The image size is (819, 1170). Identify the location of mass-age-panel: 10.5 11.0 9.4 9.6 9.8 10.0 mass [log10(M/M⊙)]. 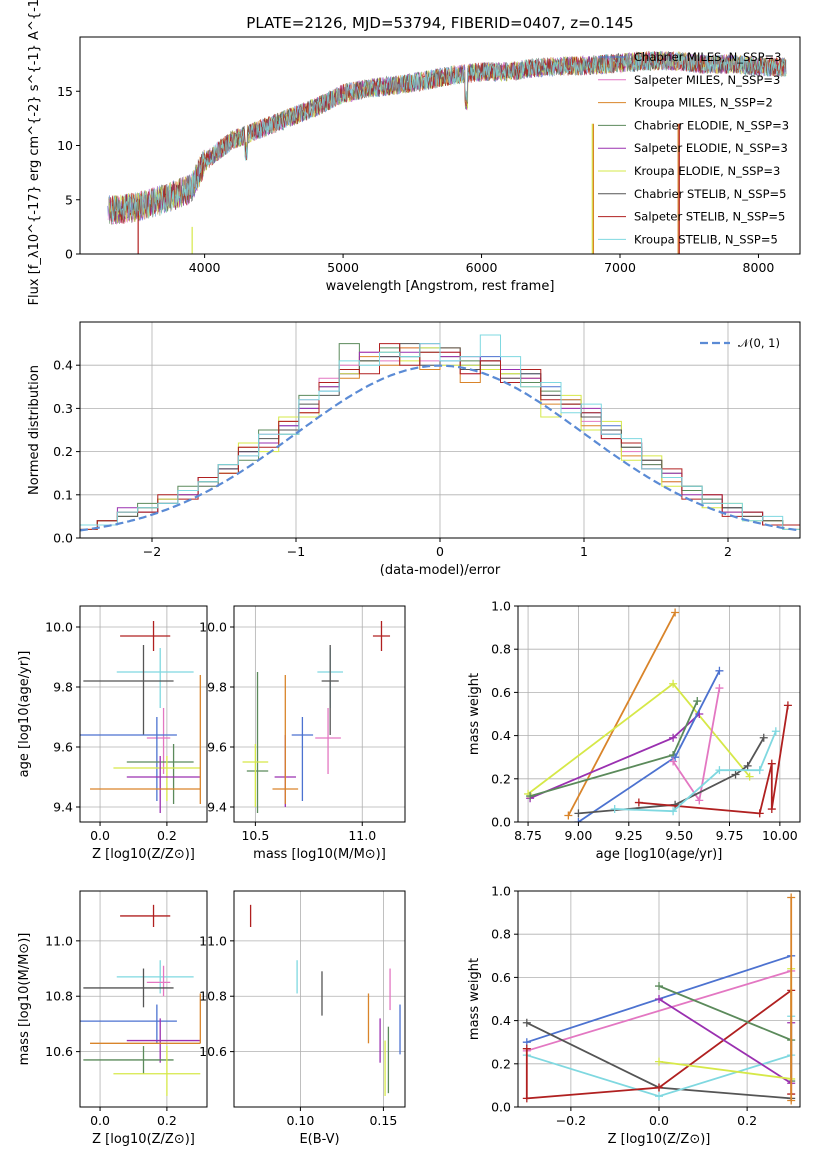
(302, 733).